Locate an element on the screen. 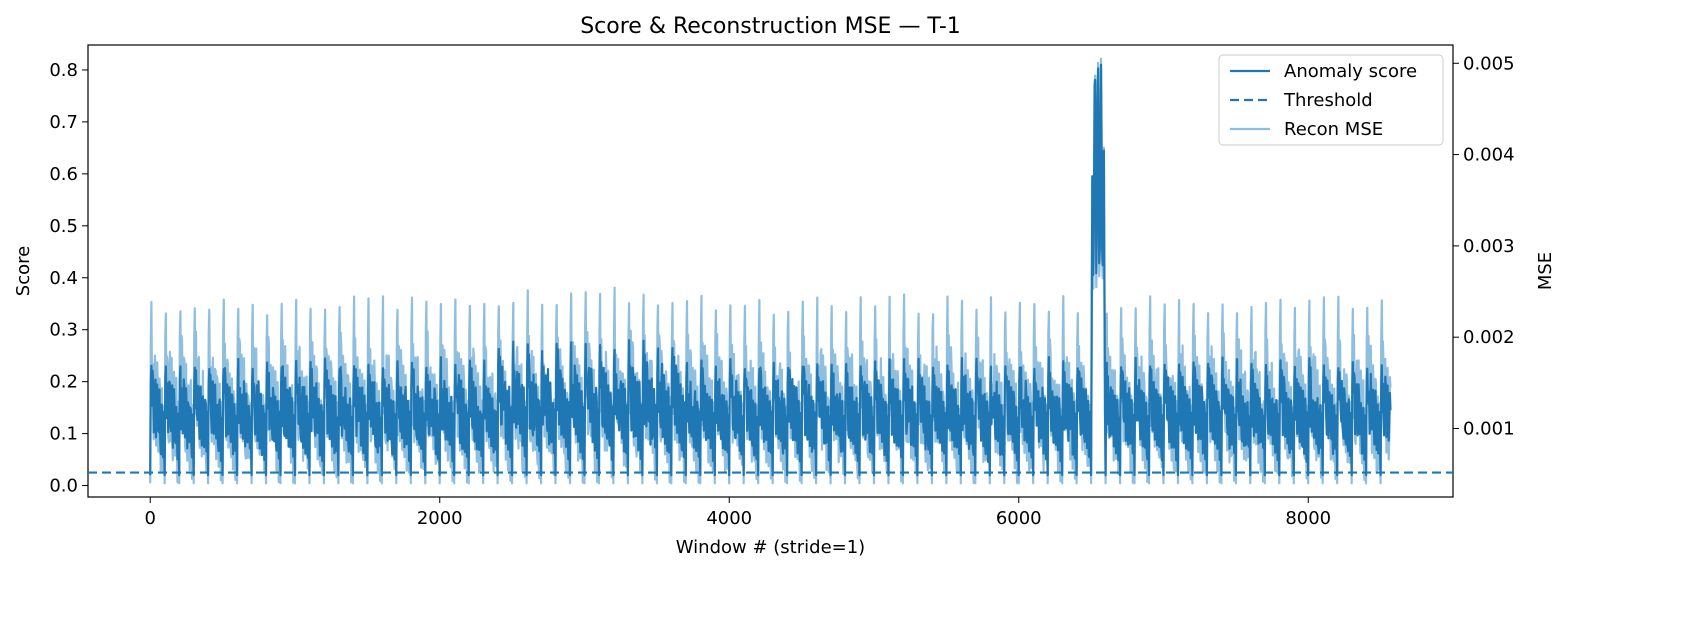 The image size is (1708, 622). legend: Anomaly score Threshold Recon MSE is located at coordinates (1331, 100).